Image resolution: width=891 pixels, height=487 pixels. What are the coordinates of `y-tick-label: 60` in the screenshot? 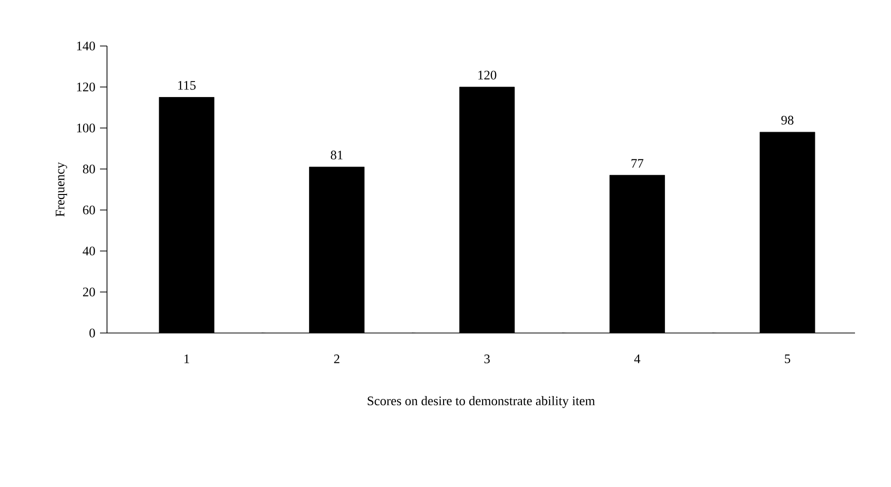 It's located at (89, 210).